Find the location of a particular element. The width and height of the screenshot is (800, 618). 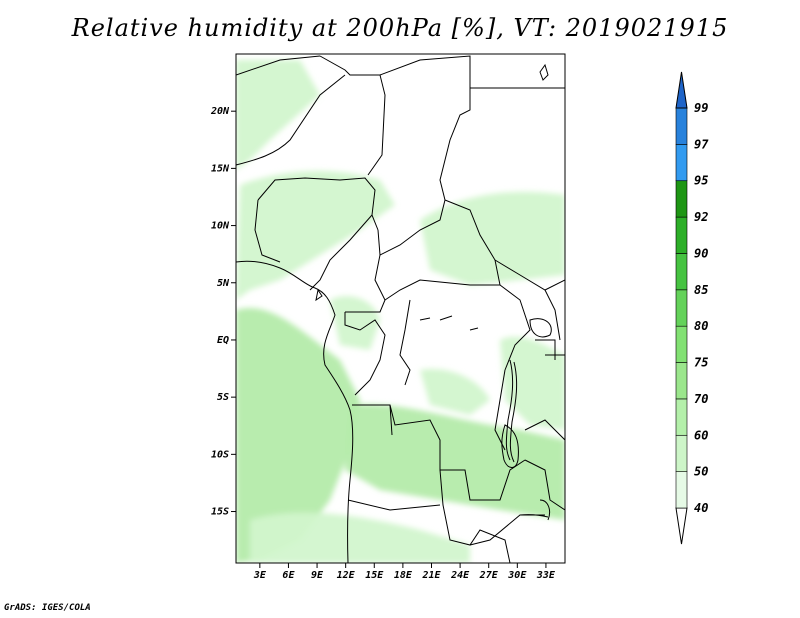

colorbar-label: 99 is located at coordinates (701, 108).